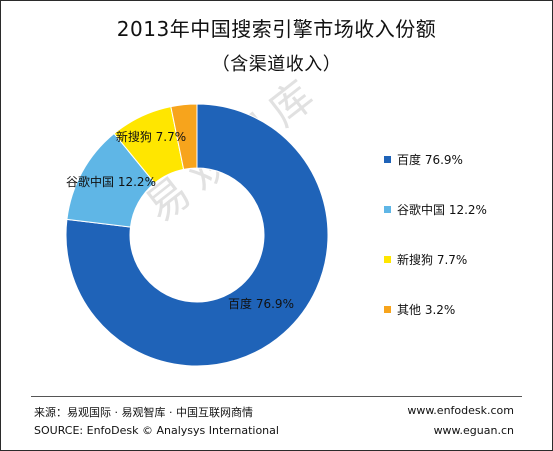 The image size is (553, 451). I want to click on legend-label: 谷歌中国 12.2%, so click(442, 210).